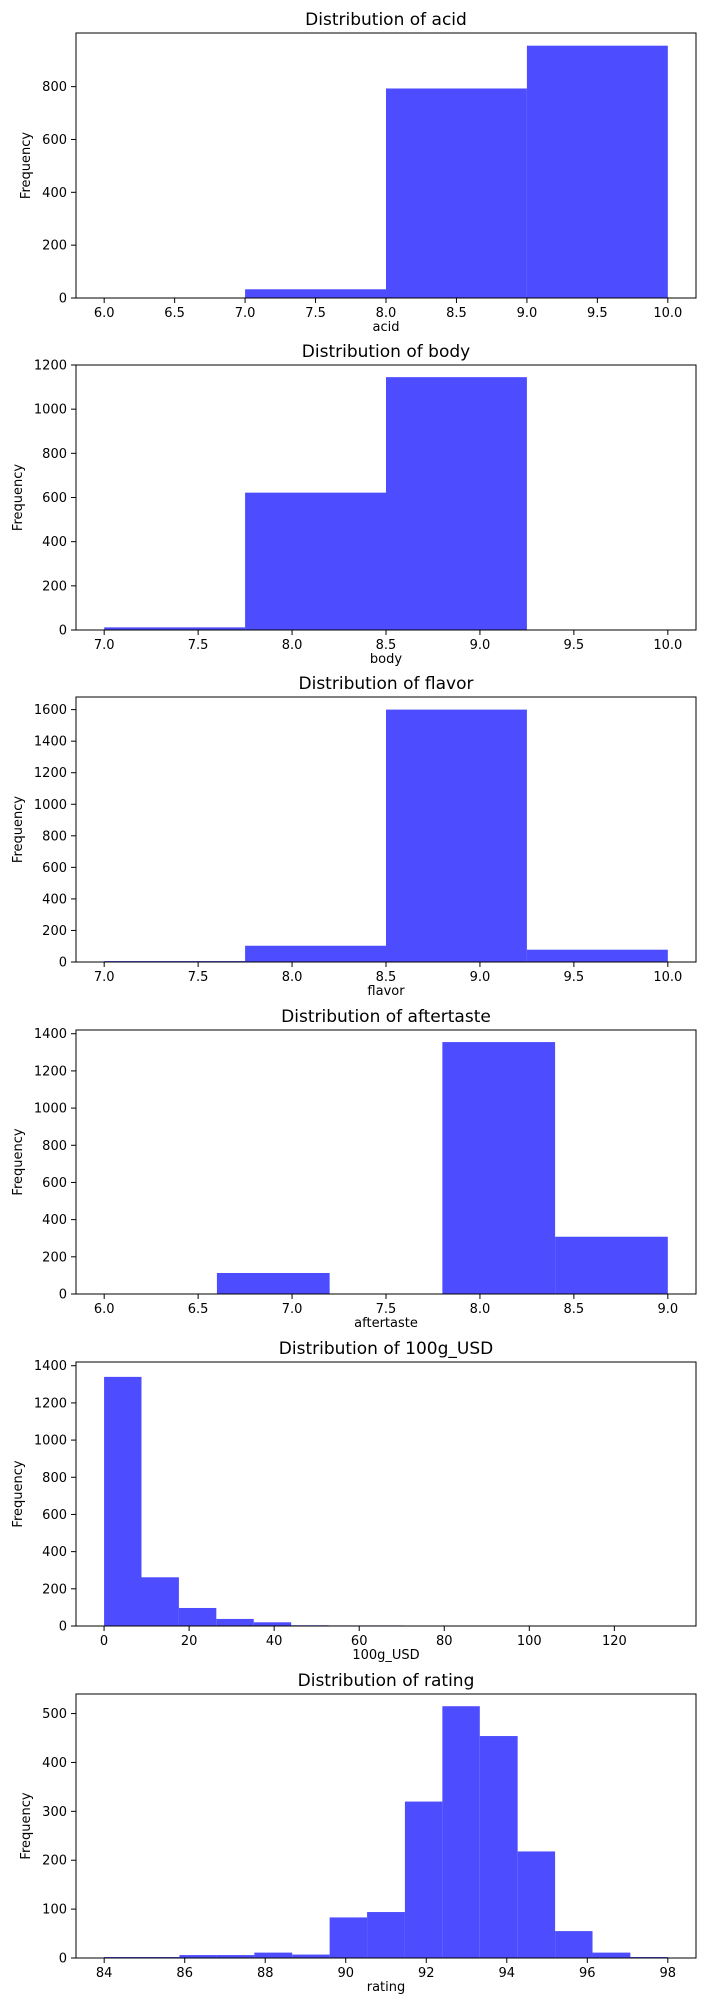  I want to click on x-tick-label: 98, so click(668, 1973).